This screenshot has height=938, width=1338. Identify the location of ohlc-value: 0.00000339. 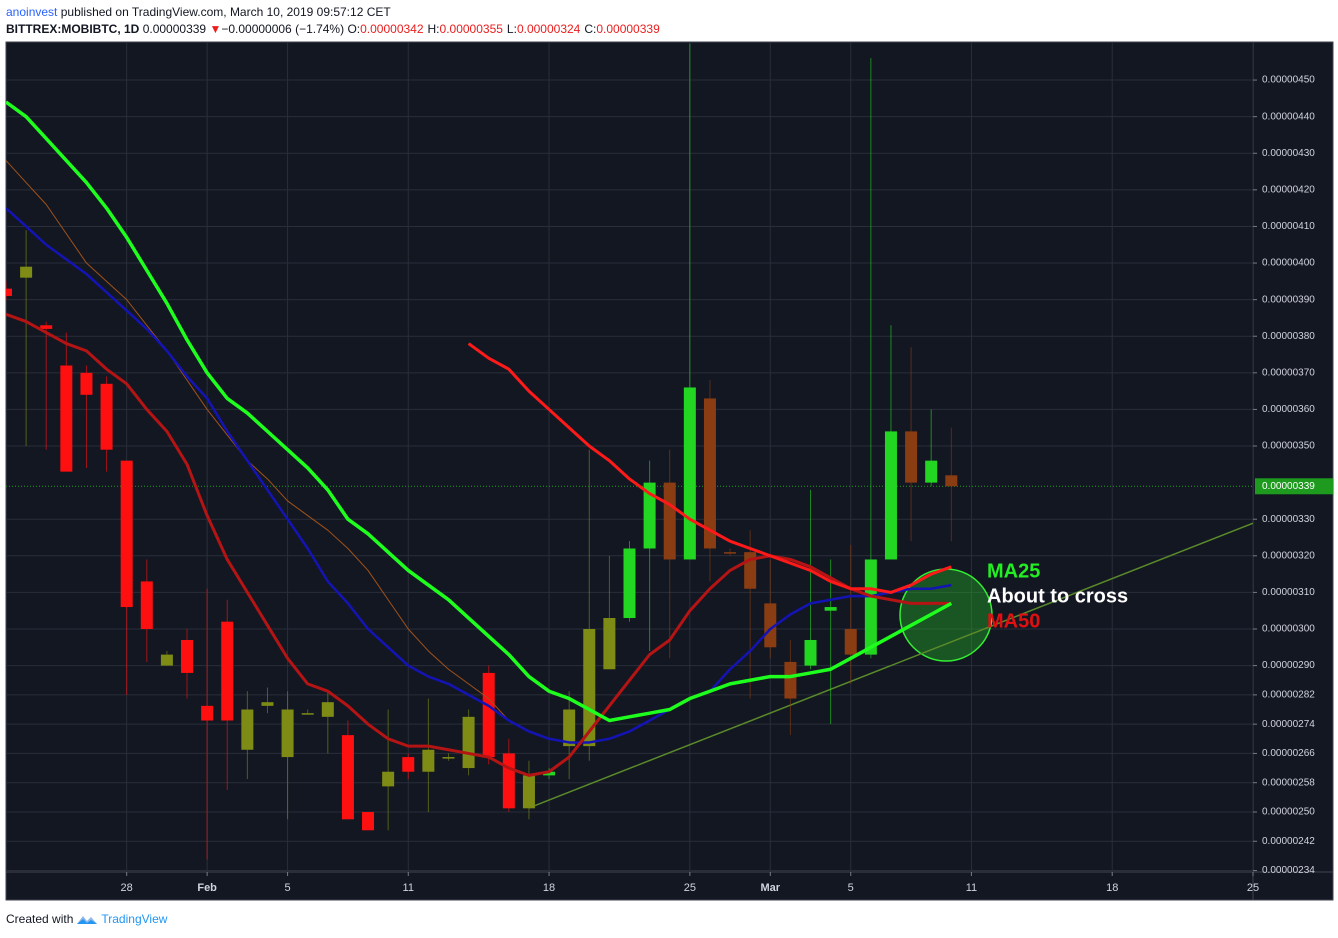
(628, 29).